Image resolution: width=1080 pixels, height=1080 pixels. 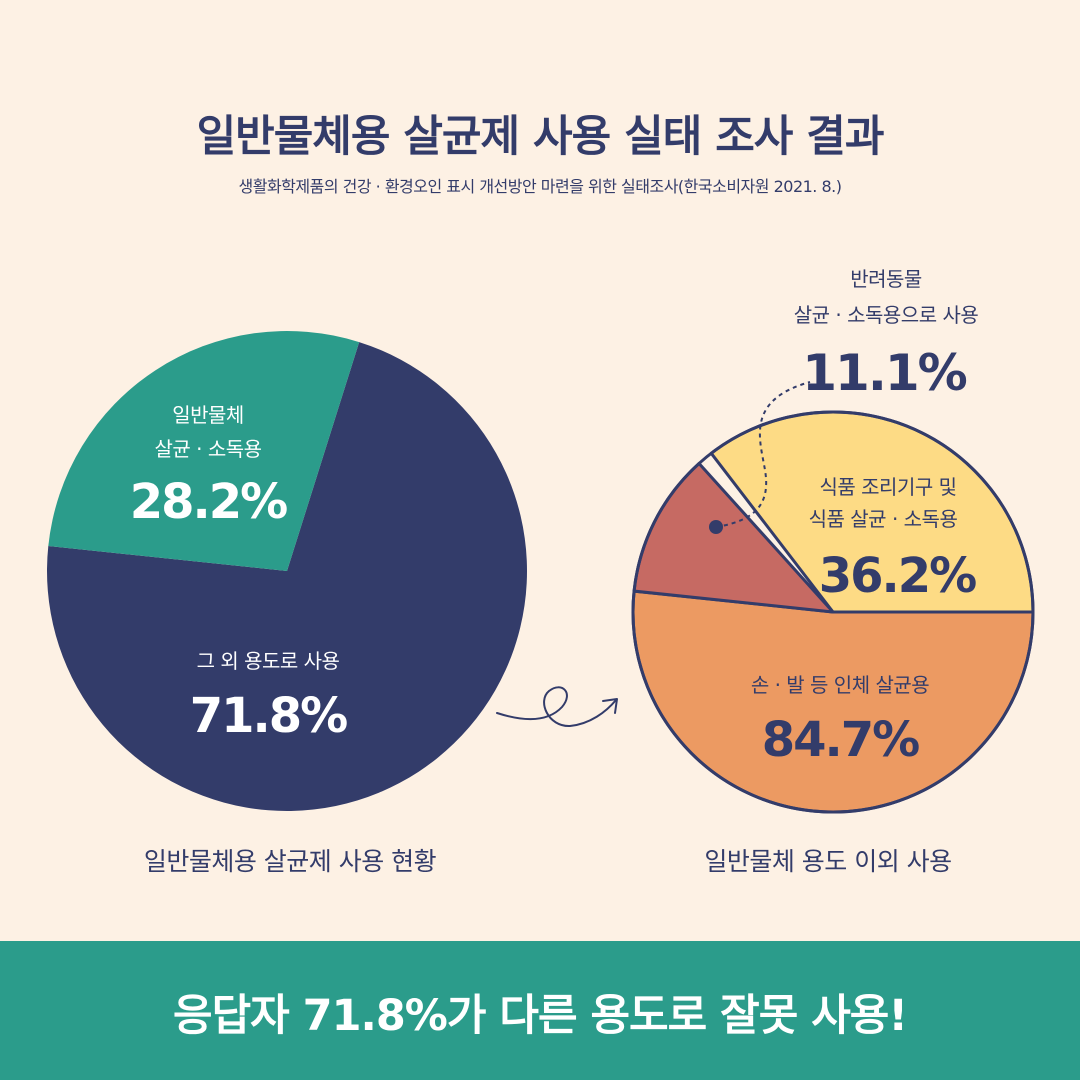 What do you see at coordinates (886, 279) in the screenshot?
I see `pie2-label-red-line1: 반려동물` at bounding box center [886, 279].